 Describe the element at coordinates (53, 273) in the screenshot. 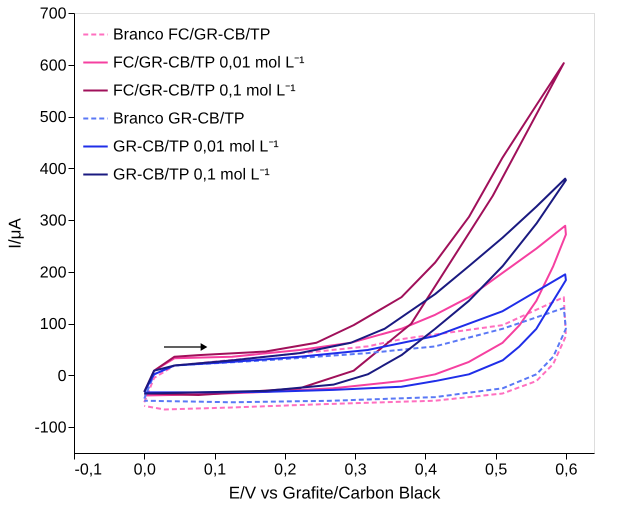

I see `y-tick-label: 200` at that location.